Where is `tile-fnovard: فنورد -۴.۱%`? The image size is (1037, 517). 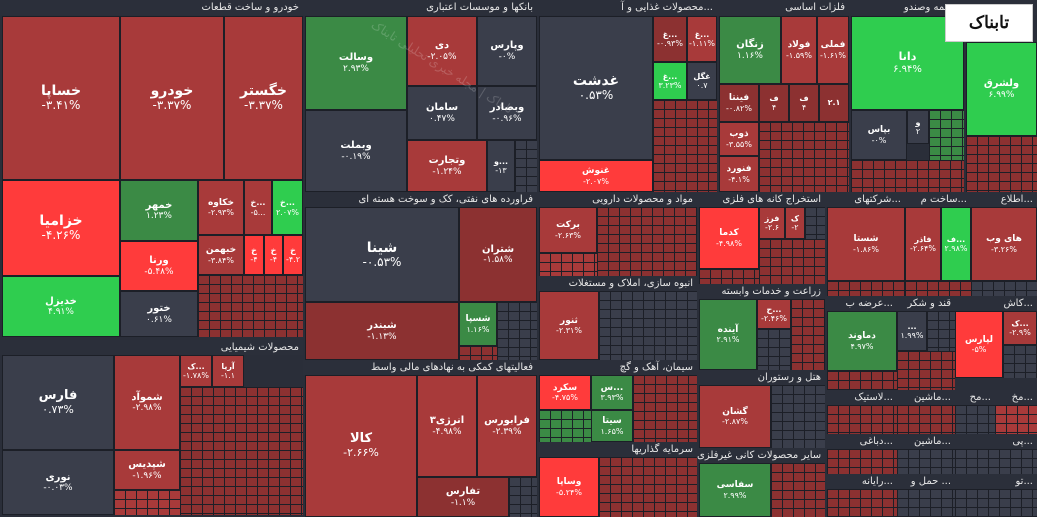
tile-fnovard: فنورد -۴.۱% is located at coordinates (739, 174).